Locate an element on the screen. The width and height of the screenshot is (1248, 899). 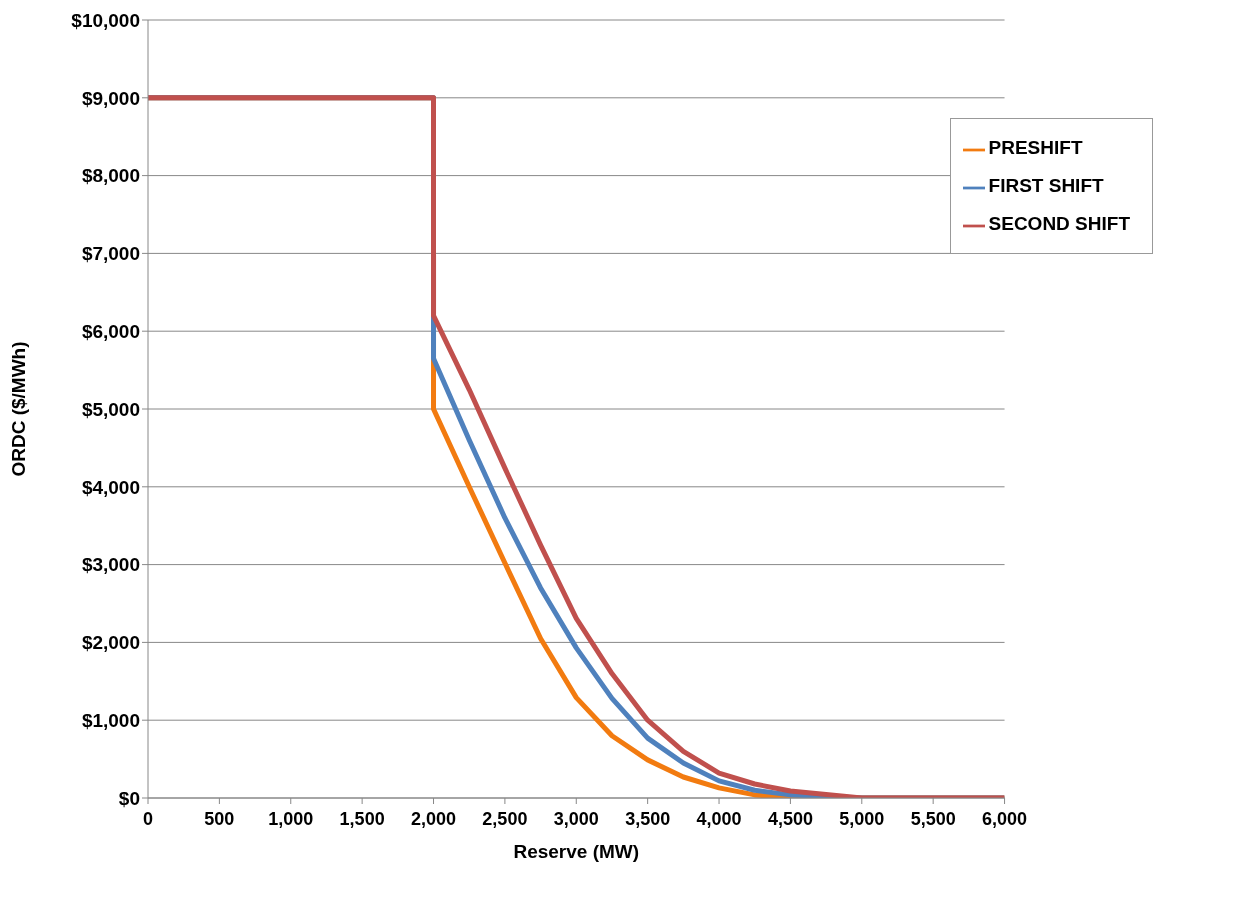
y-axis-title: ORDC ($/MWh) is located at coordinates (18, 409).